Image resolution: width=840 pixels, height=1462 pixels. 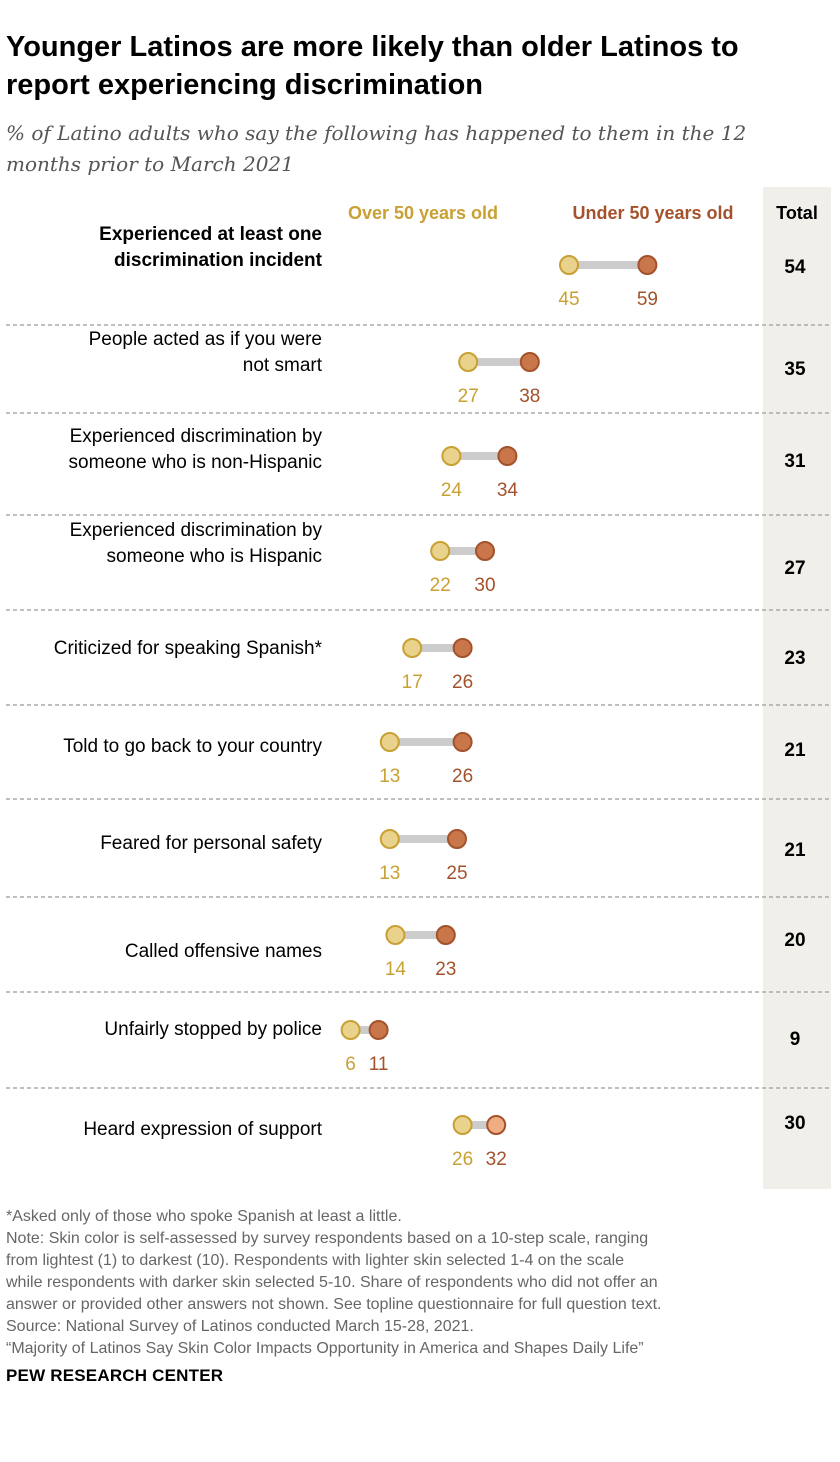 What do you see at coordinates (797, 213) in the screenshot?
I see `total-column-header: Total` at bounding box center [797, 213].